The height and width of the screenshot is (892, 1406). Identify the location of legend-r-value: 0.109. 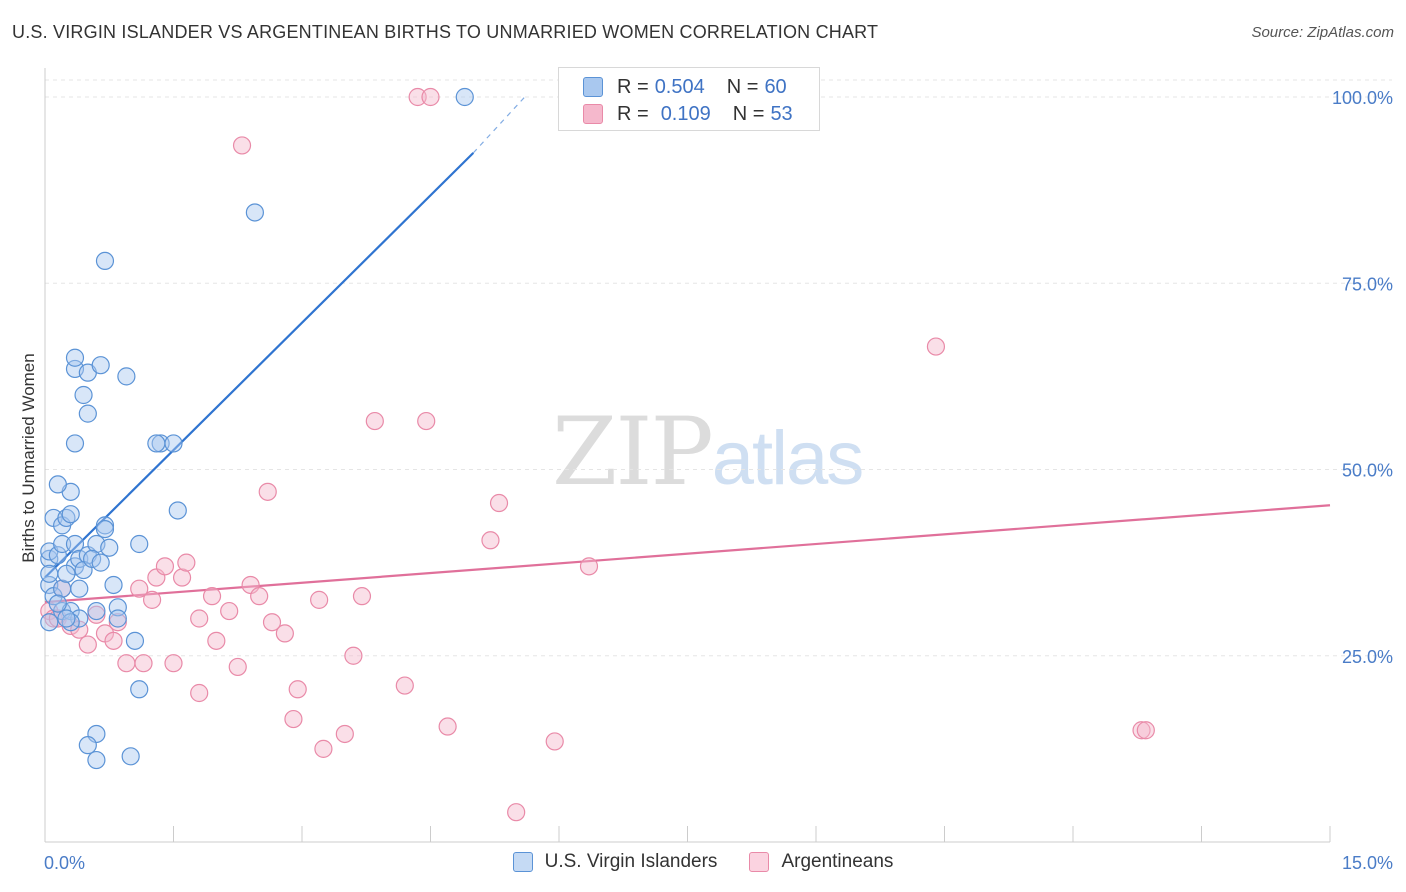
(685, 113).